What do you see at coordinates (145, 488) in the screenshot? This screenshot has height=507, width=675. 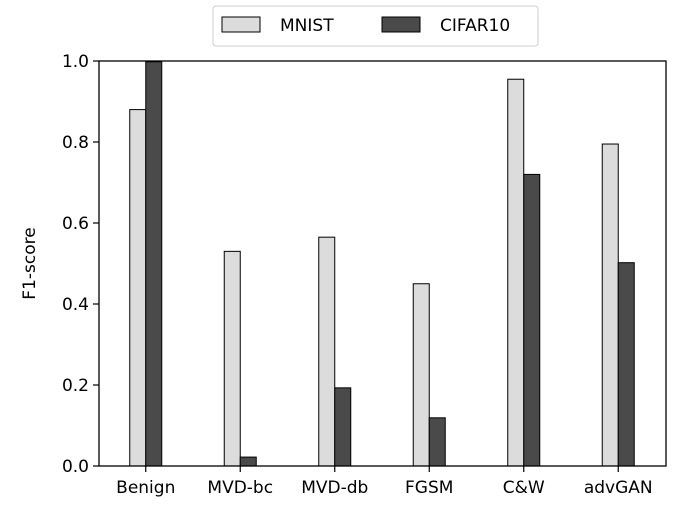 I see `x-tick-label: Benign` at bounding box center [145, 488].